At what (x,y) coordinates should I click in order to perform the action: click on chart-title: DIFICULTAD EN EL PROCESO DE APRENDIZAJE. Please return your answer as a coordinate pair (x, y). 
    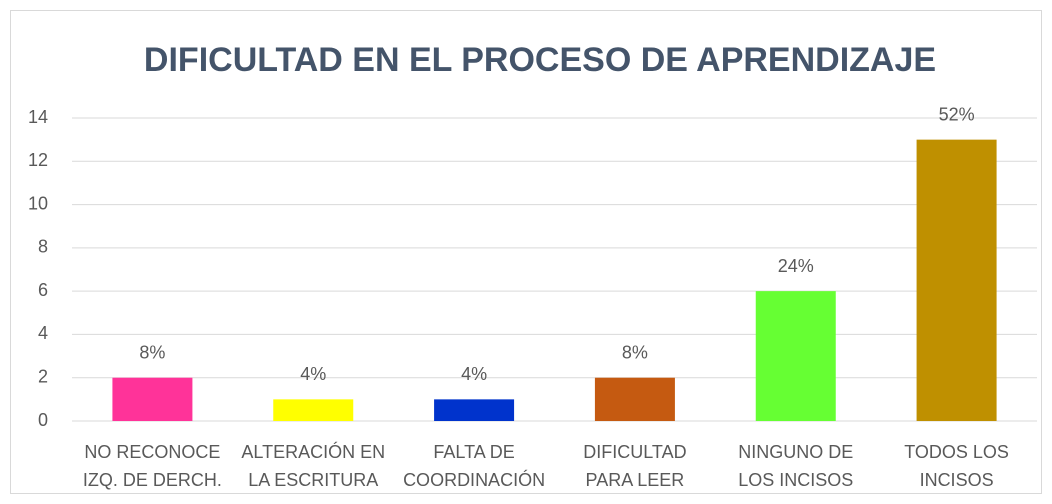
    Looking at the image, I should click on (540, 60).